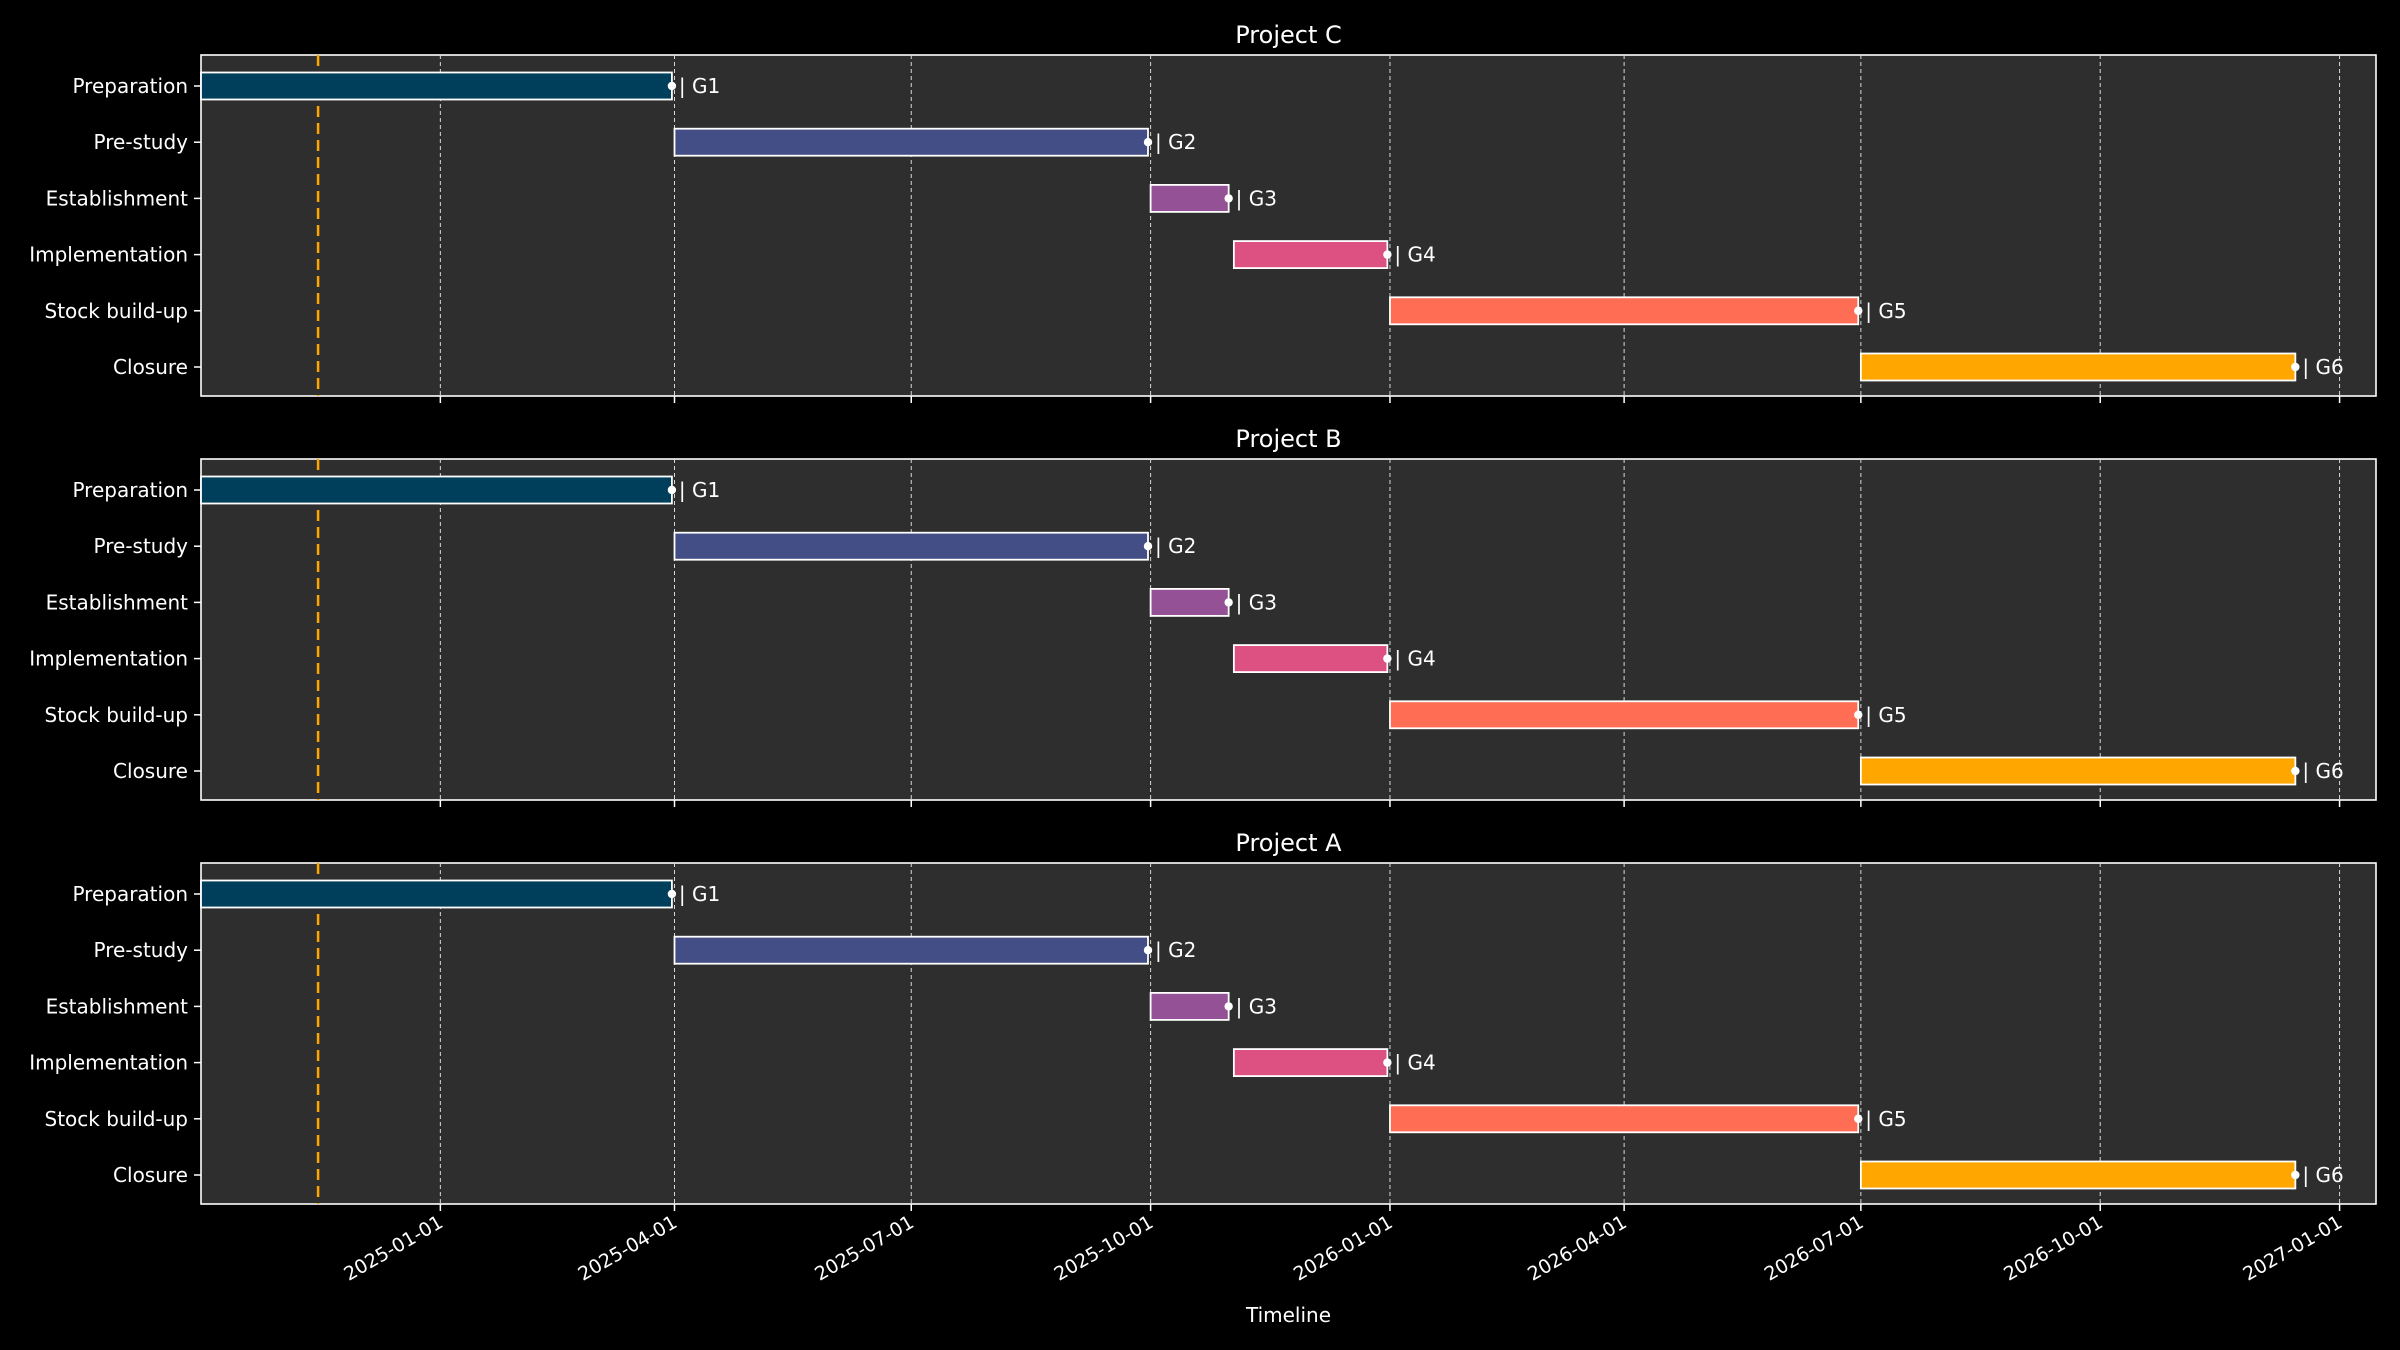 The image size is (2400, 1350). What do you see at coordinates (2292, 1248) in the screenshot?
I see `x-tick-label: 2027-01-01` at bounding box center [2292, 1248].